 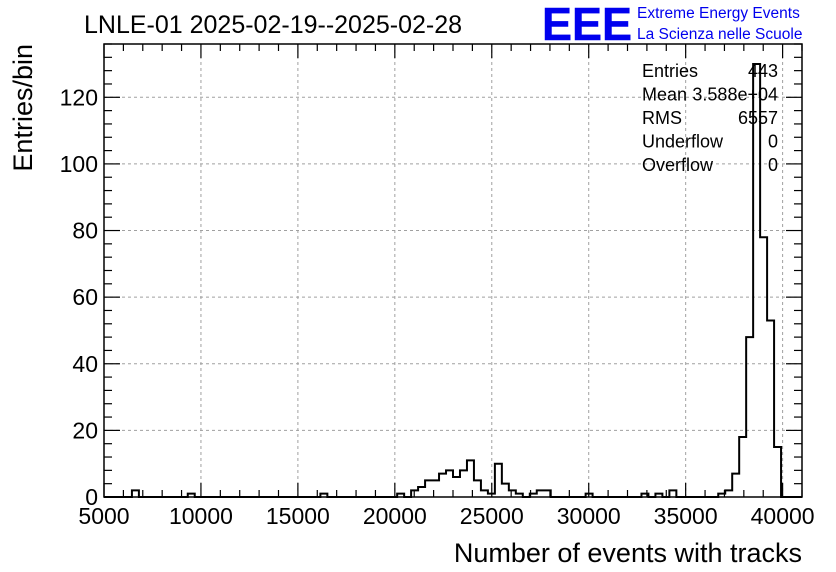 What do you see at coordinates (85, 231) in the screenshot?
I see `y-tick-label: 80` at bounding box center [85, 231].